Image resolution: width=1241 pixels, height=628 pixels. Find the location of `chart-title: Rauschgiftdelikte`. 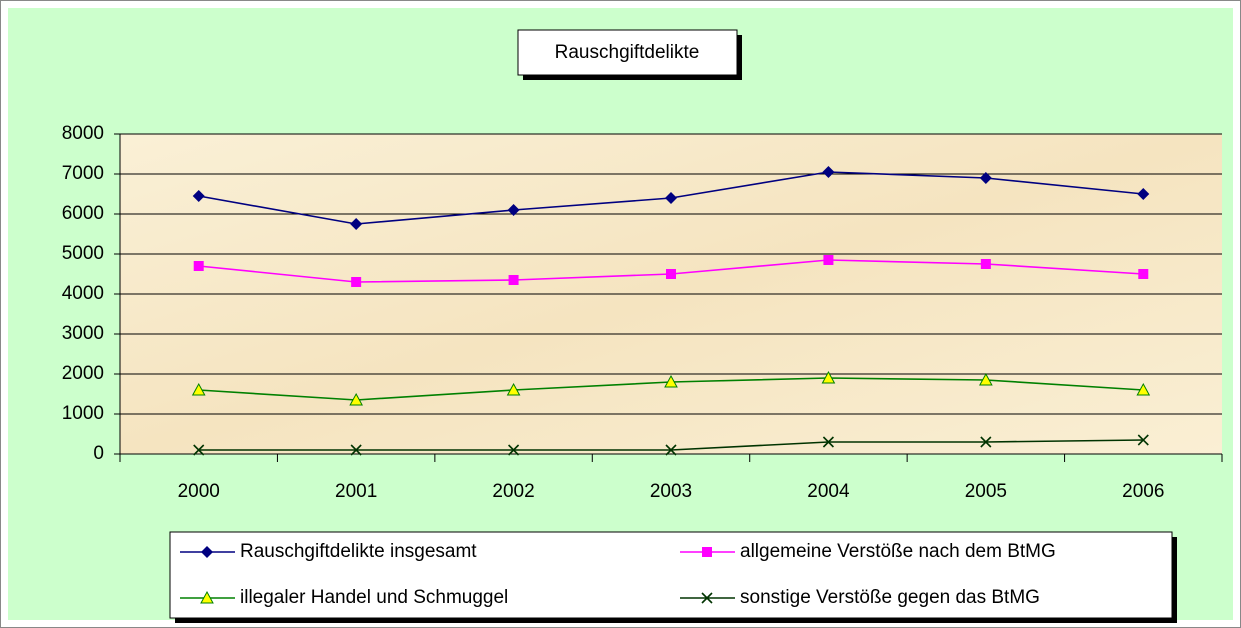

chart-title: Rauschgiftdelikte is located at coordinates (627, 52).